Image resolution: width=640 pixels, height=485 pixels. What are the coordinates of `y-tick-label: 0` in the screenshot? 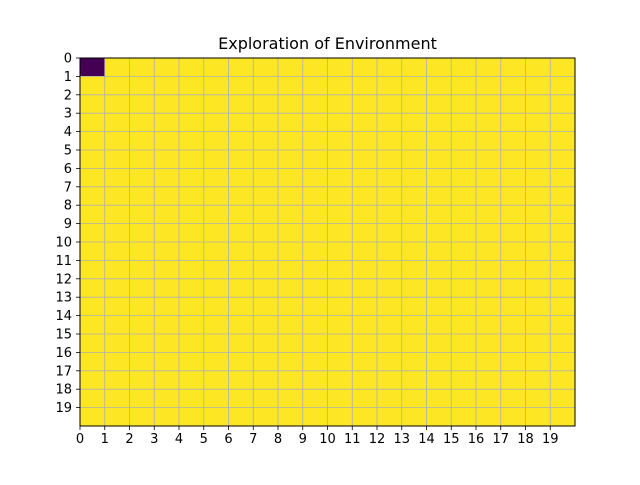 It's located at (68, 59).